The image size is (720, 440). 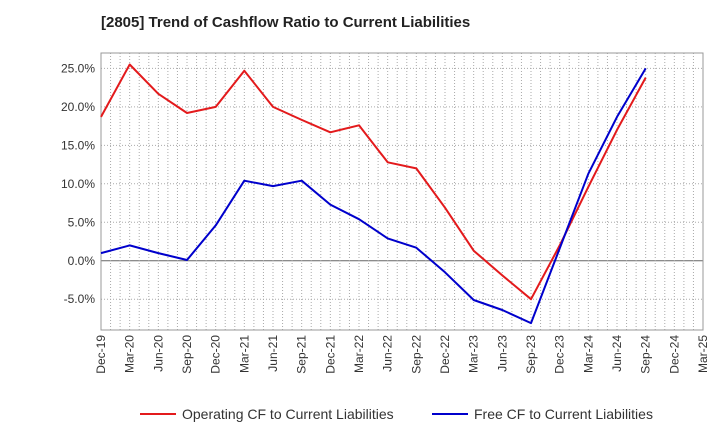 What do you see at coordinates (388, 353) in the screenshot?
I see `x-tick-label: Jun-22` at bounding box center [388, 353].